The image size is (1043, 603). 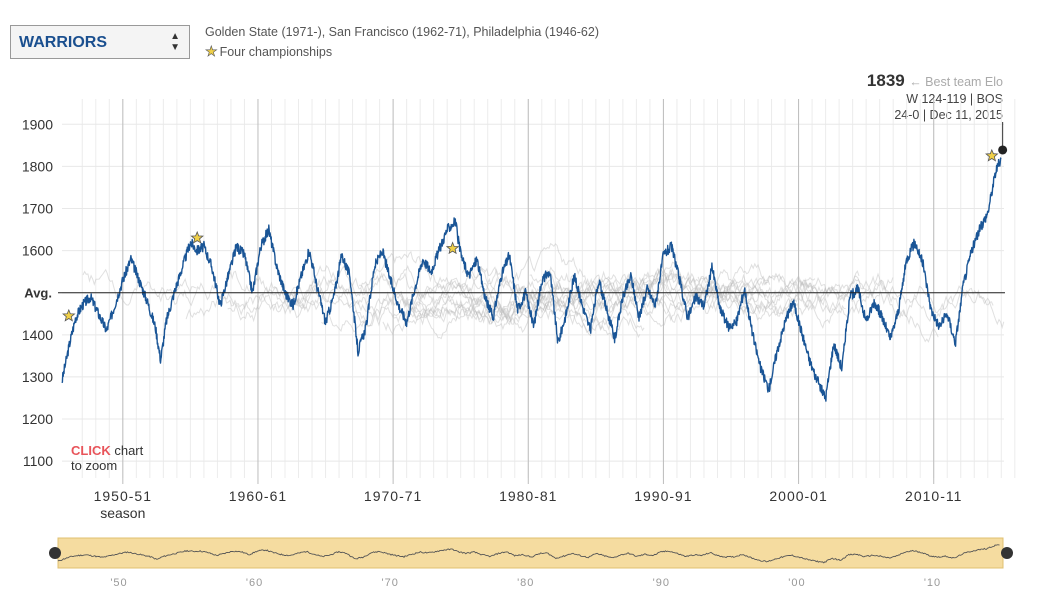 I want to click on click-hint-highlight: CLICK, so click(x=91, y=450).